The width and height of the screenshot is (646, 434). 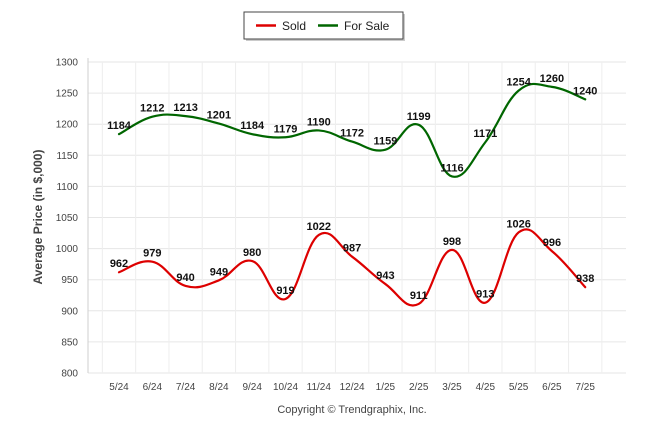 I want to click on sold-data-label: 1022, so click(x=319, y=227).